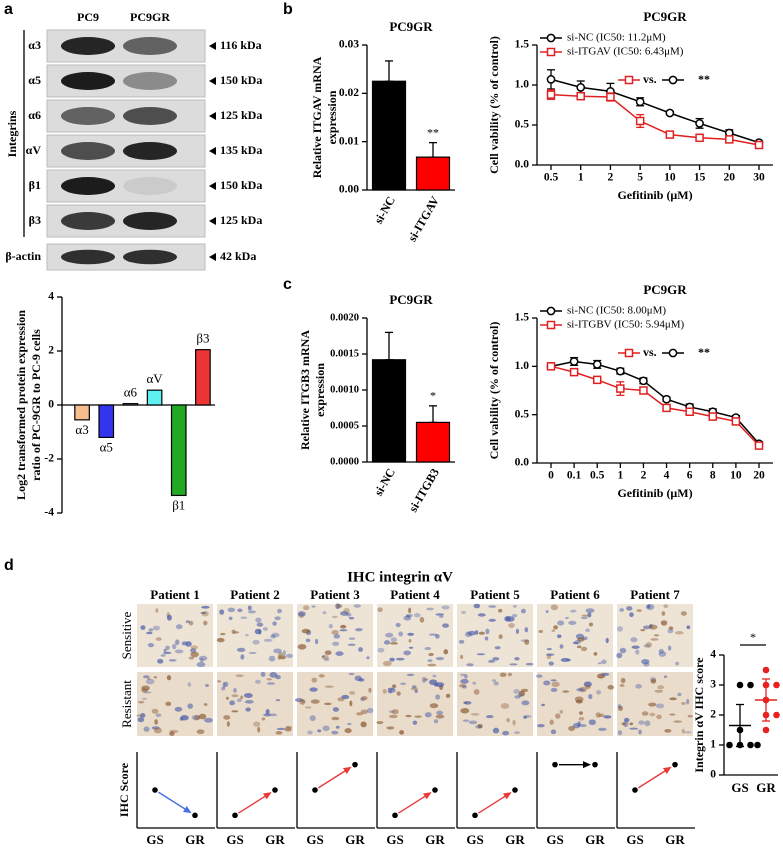 The width and height of the screenshot is (783, 855). Describe the element at coordinates (640, 178) in the screenshot. I see `x-tick-label: 5` at that location.